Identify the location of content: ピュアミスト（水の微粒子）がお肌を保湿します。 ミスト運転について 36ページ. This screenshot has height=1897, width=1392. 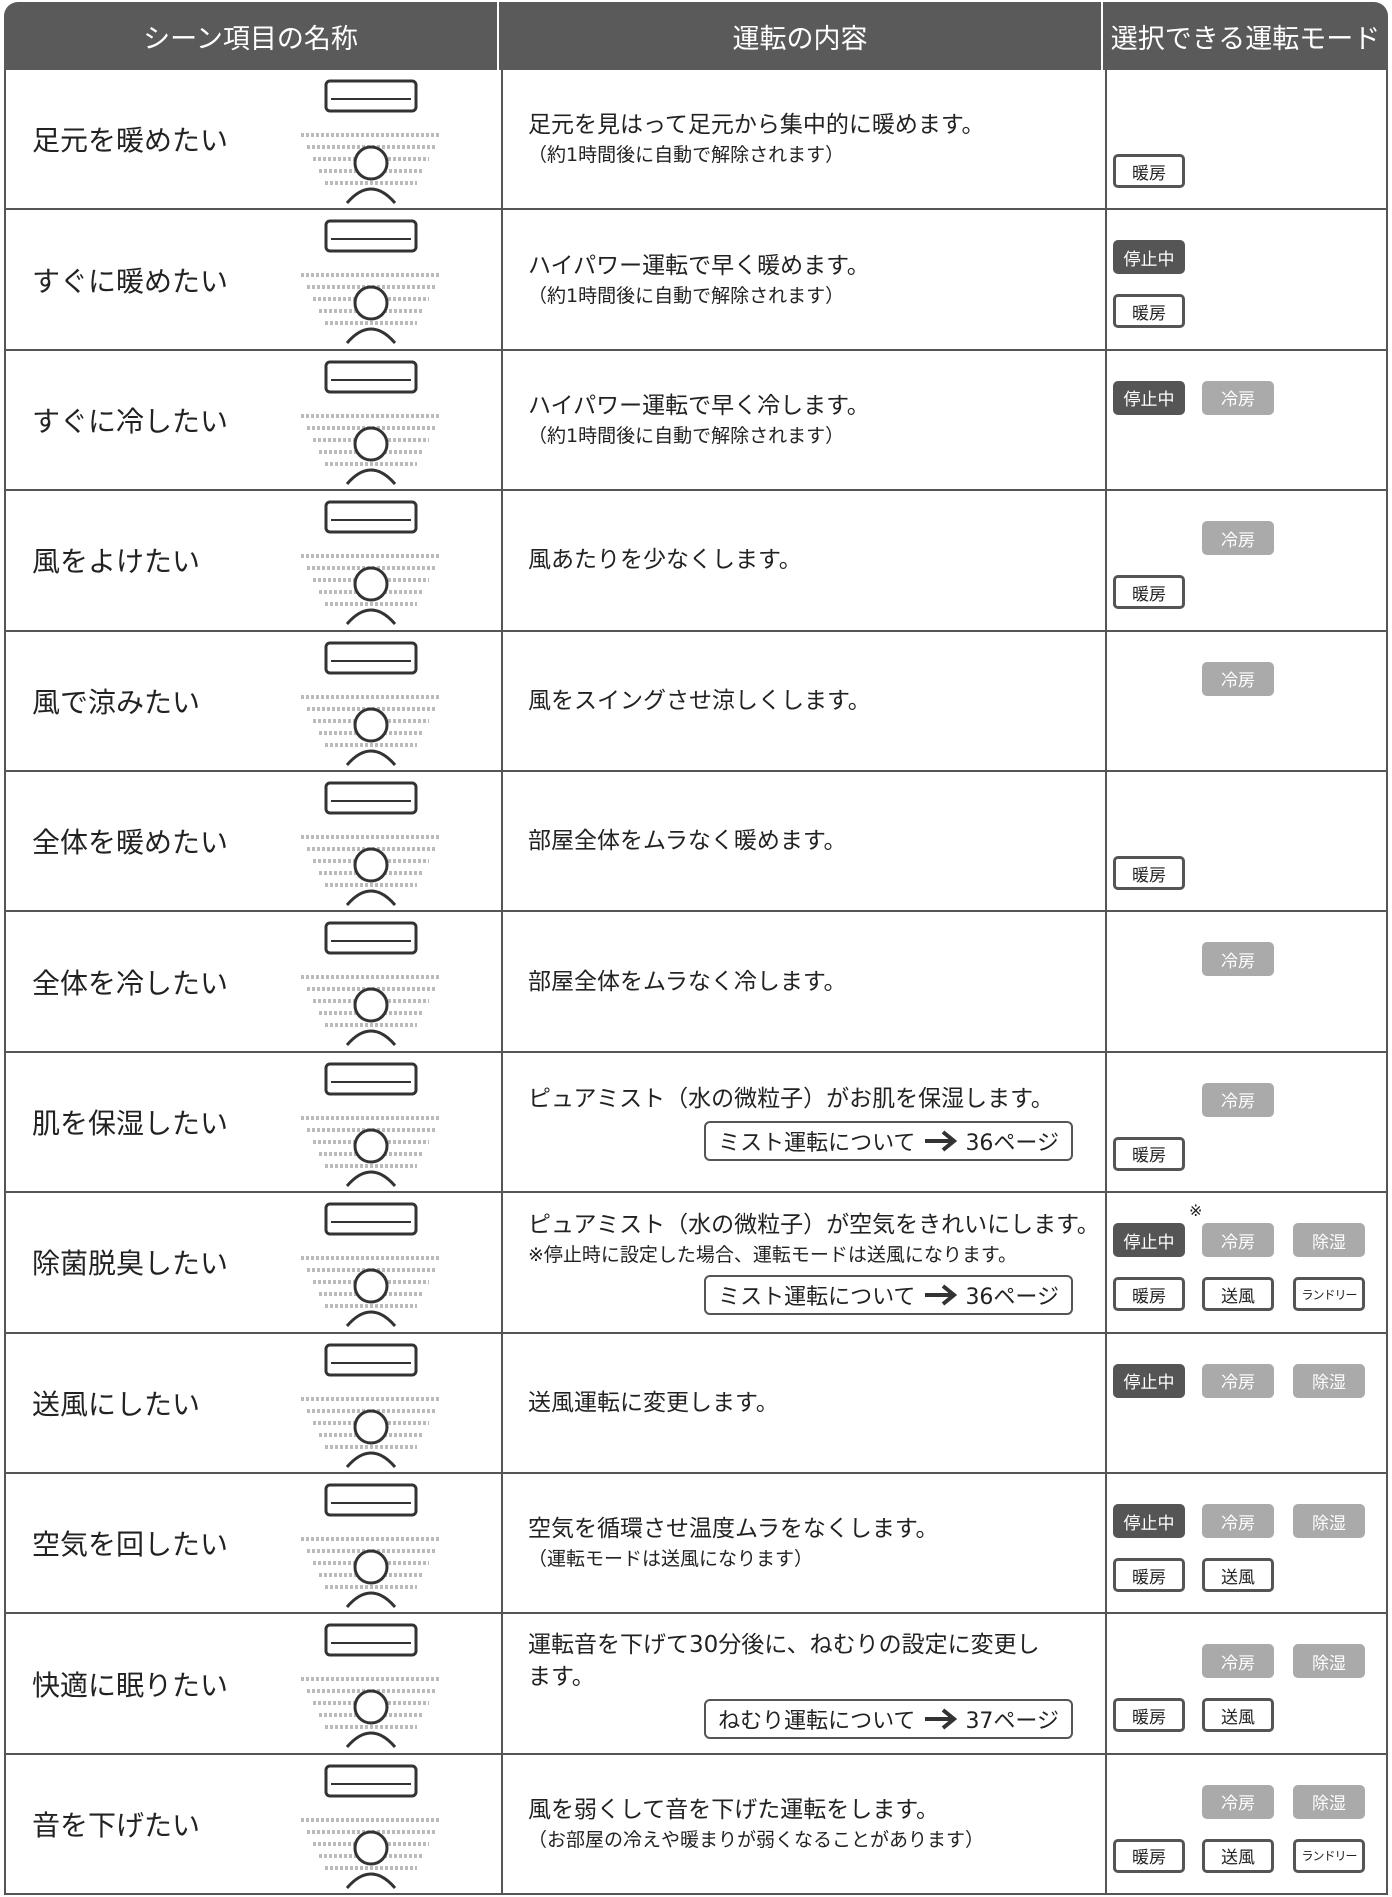
(806, 1122).